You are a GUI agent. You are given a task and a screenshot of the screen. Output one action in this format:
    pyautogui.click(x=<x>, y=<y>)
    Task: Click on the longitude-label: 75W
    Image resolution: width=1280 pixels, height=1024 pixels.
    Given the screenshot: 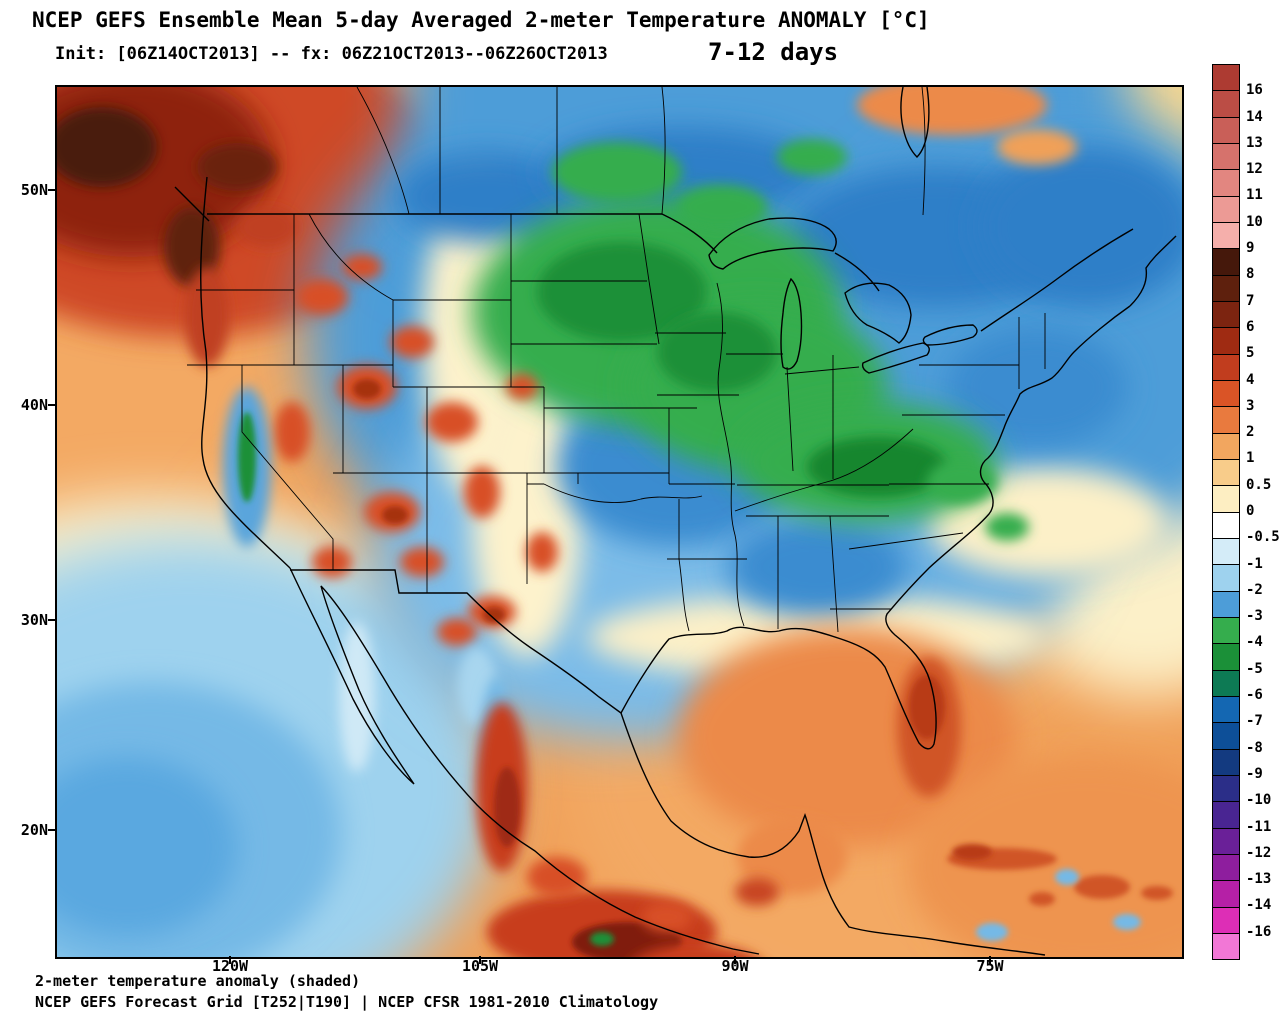 What is the action you would take?
    pyautogui.click(x=990, y=966)
    